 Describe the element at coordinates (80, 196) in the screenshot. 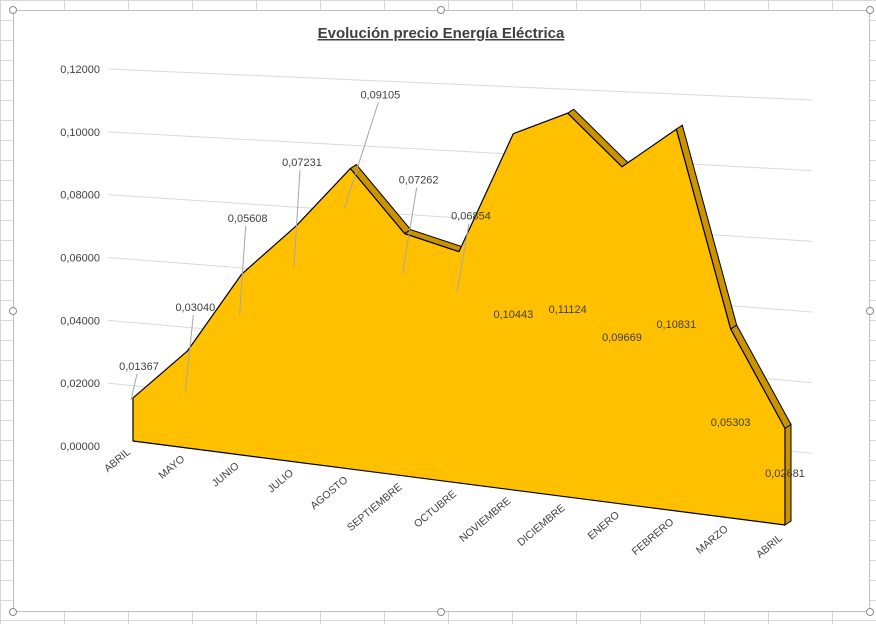

I see `y-tick-label: 0,08000` at that location.